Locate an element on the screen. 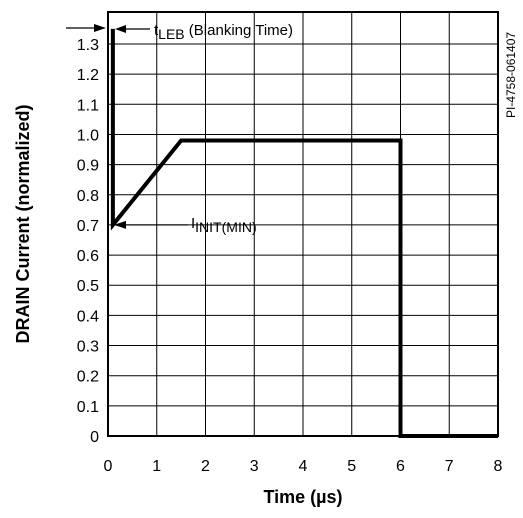 The image size is (523, 518). y-tick-label: 0.4 is located at coordinates (88, 316).